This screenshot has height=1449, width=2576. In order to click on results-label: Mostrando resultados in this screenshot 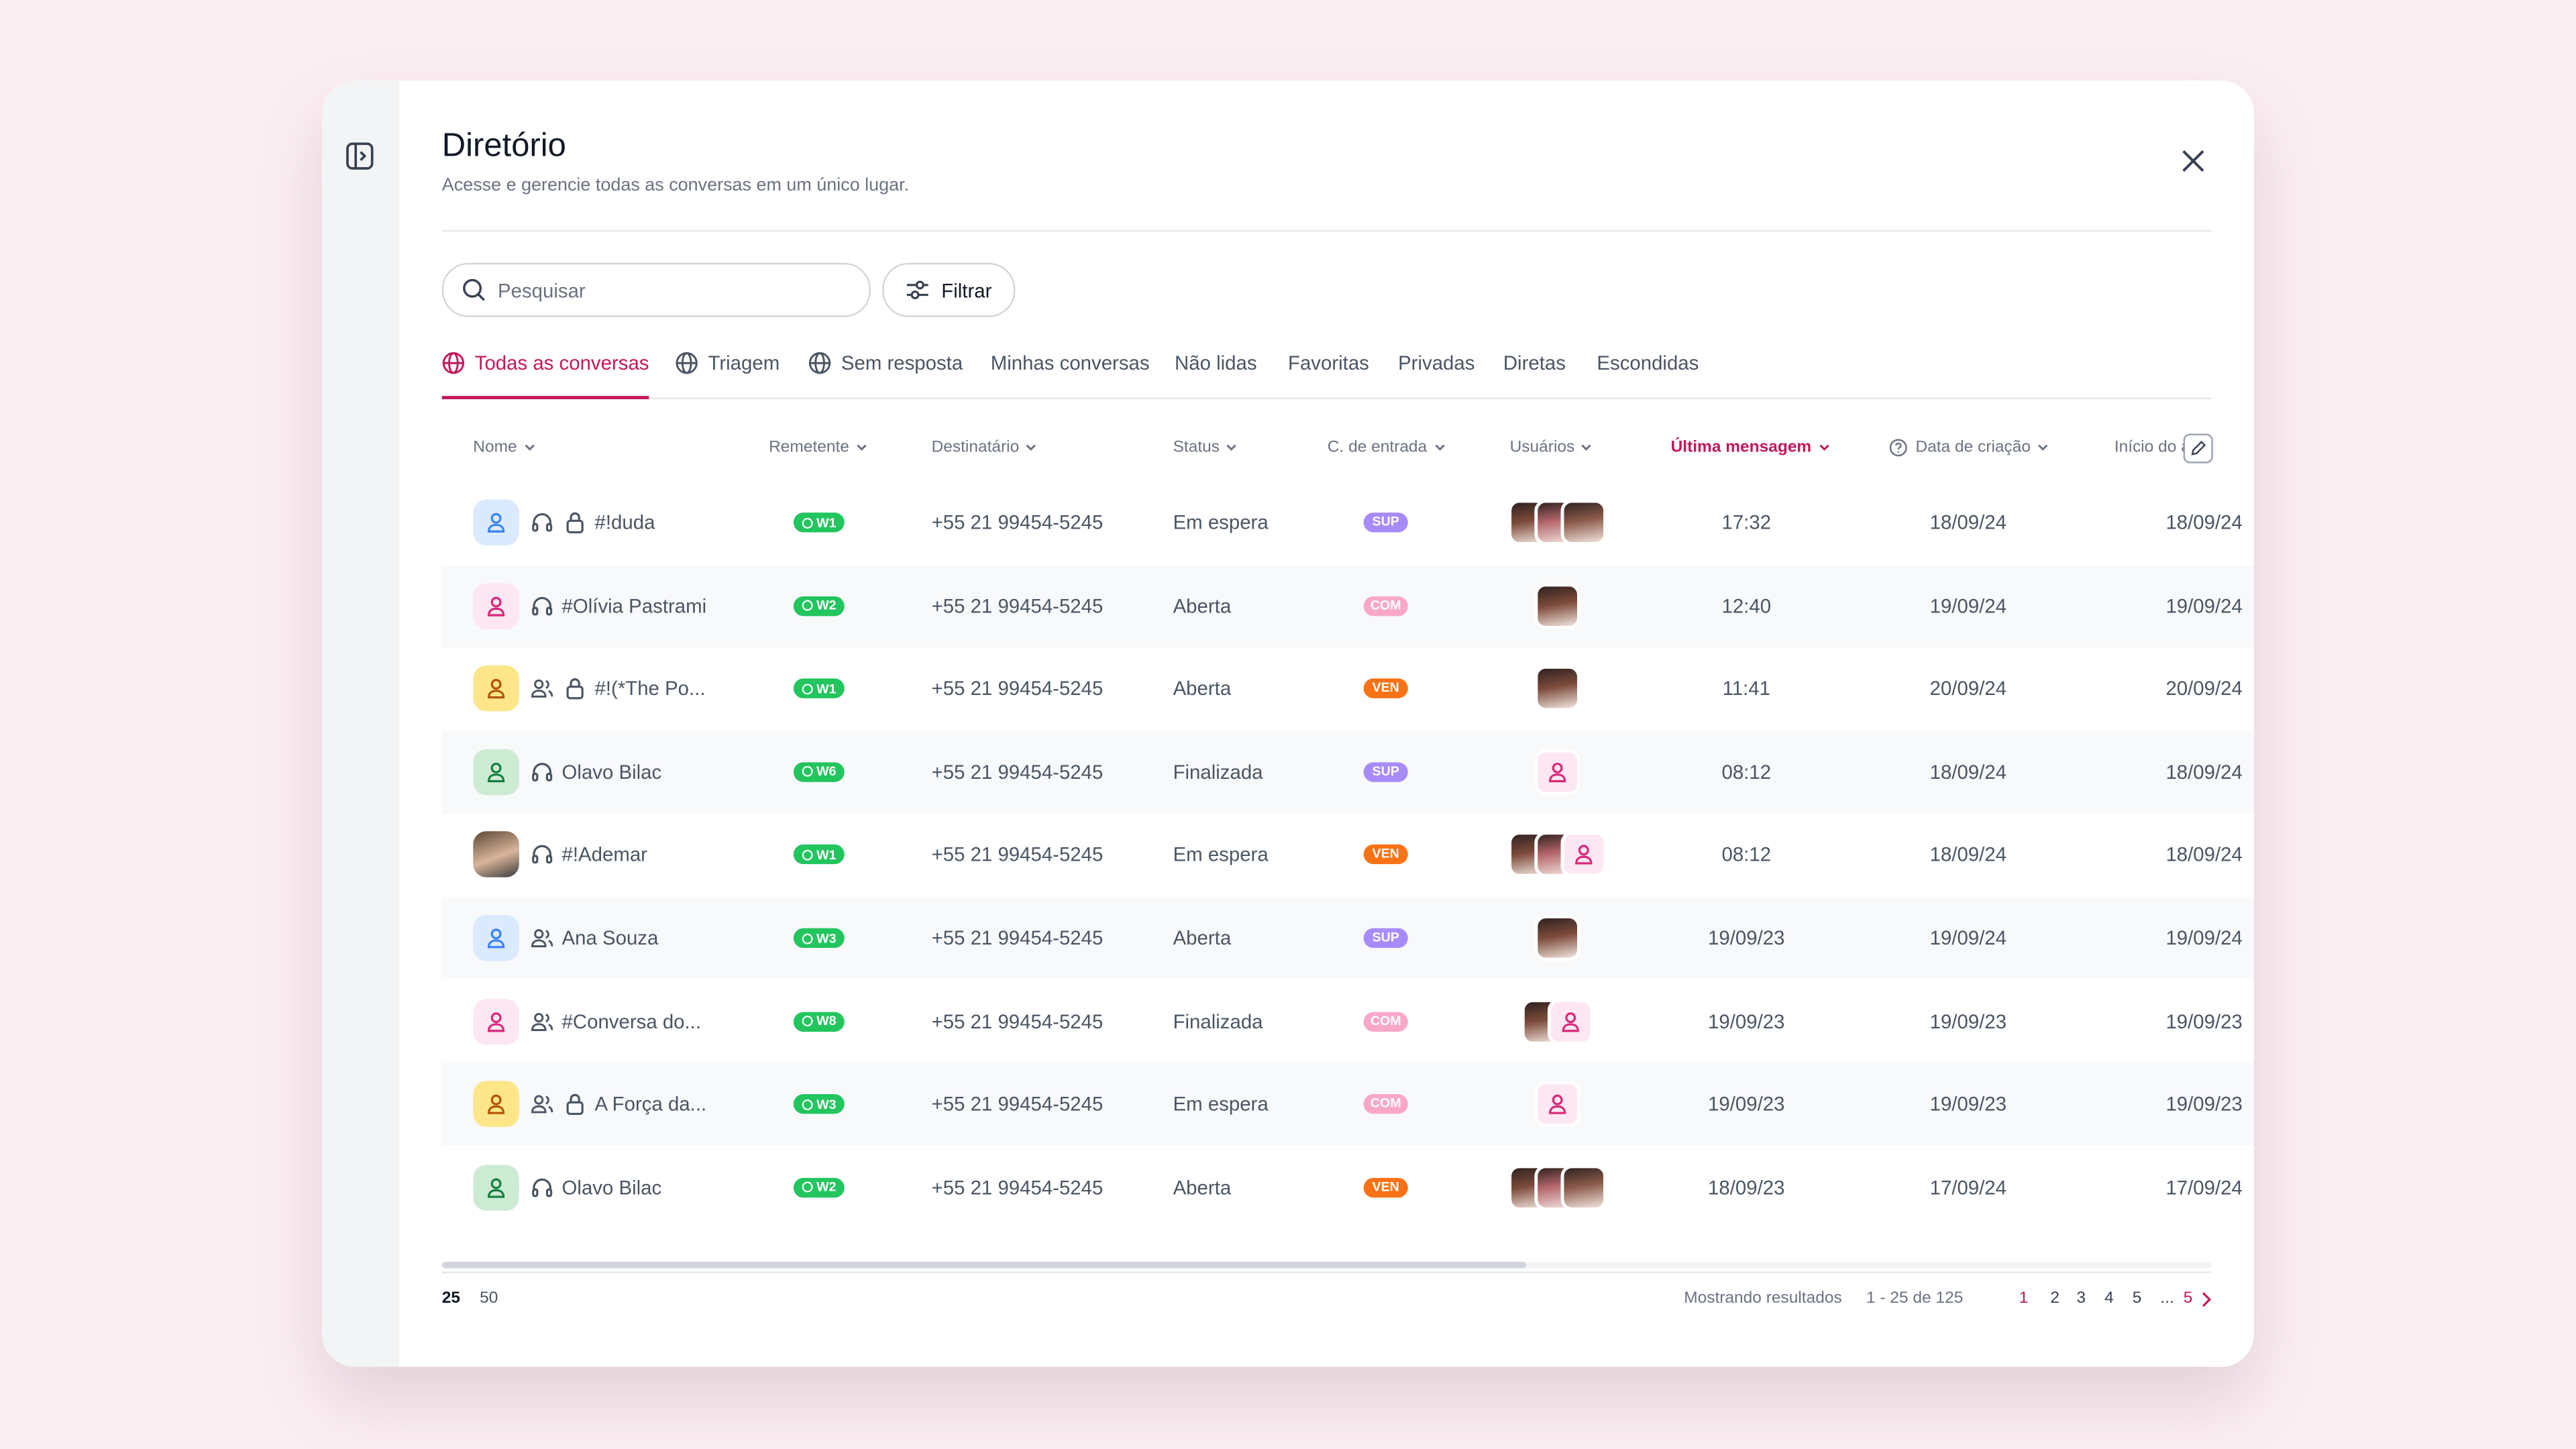, I will do `click(1763, 1298)`.